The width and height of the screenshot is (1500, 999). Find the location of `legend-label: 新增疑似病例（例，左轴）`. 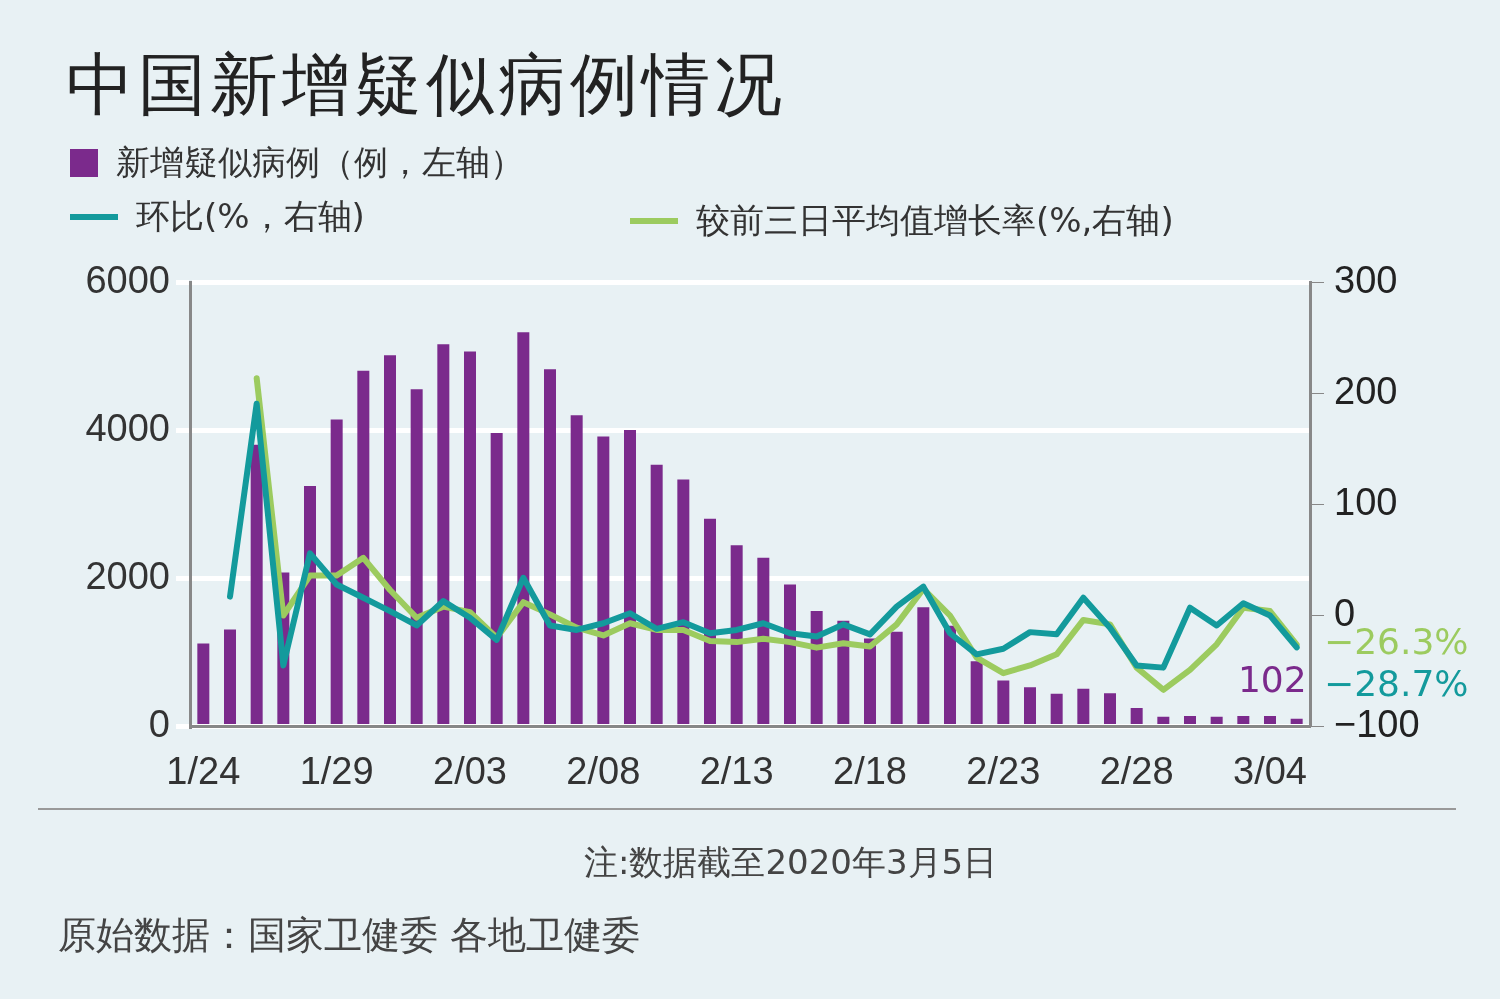

legend-label: 新增疑似病例（例，左轴） is located at coordinates (320, 162).